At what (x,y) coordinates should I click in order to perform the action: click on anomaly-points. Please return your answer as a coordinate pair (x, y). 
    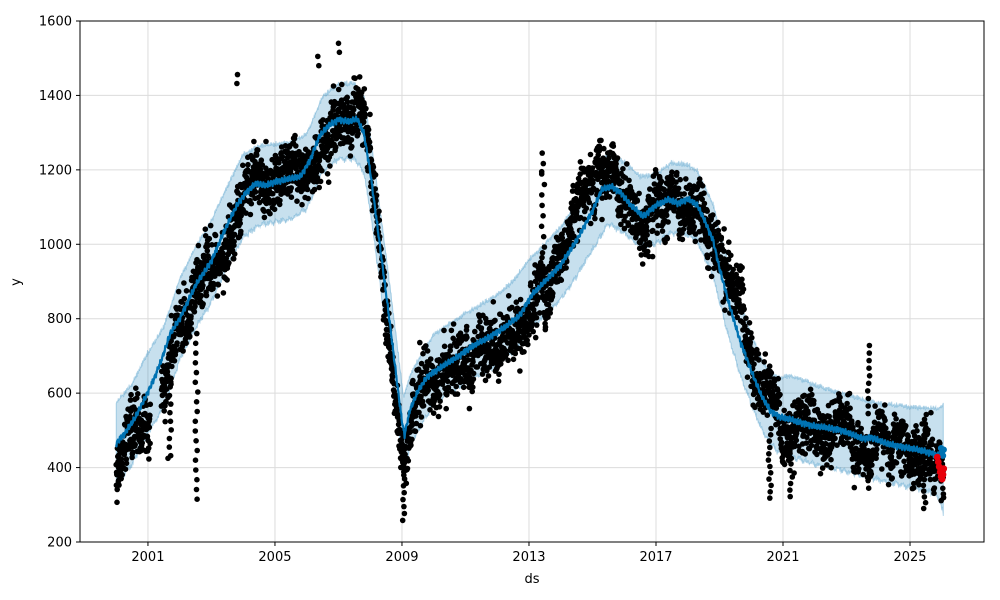
    Looking at the image, I should click on (940, 468).